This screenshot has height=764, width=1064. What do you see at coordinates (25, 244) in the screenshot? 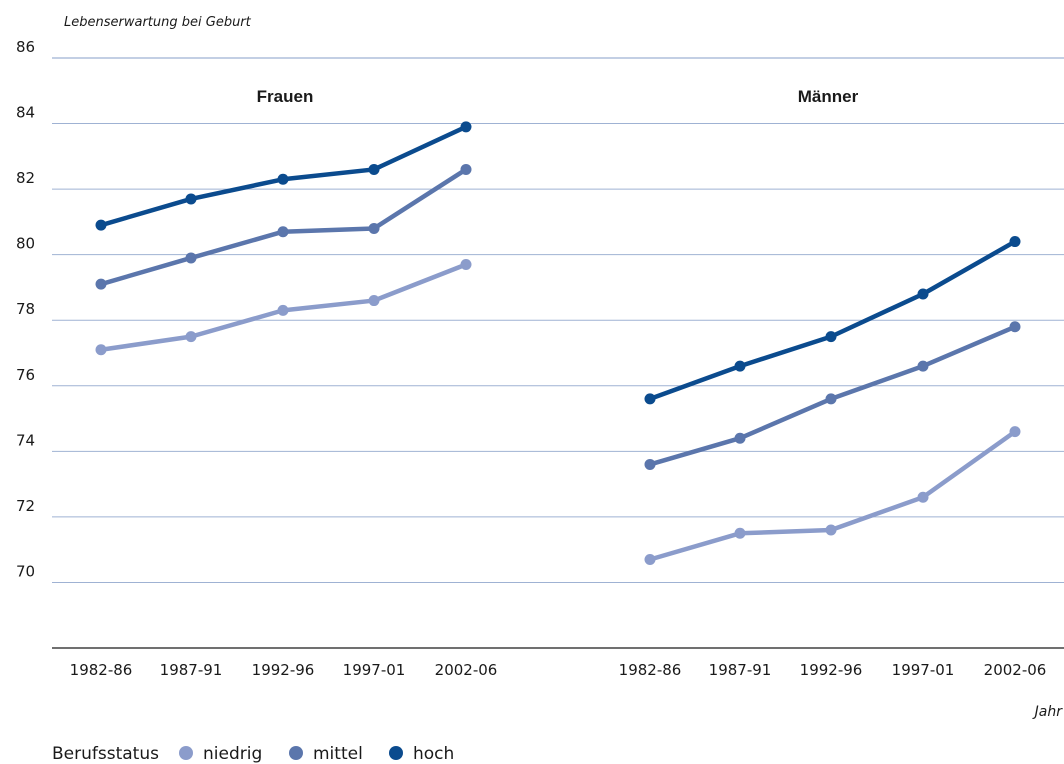
I see `y-tick-label: 80` at bounding box center [25, 244].